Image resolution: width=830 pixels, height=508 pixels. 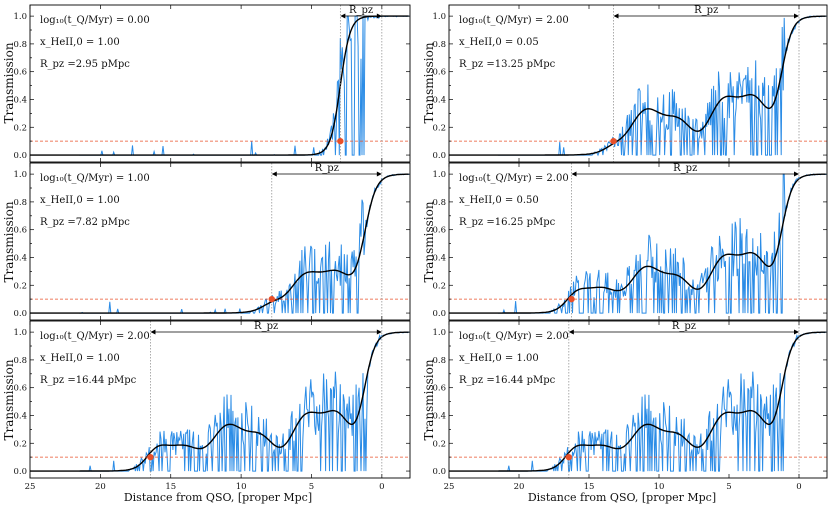 What do you see at coordinates (9, 241) in the screenshot?
I see `ylabel-left-mid: Transmission` at bounding box center [9, 241].